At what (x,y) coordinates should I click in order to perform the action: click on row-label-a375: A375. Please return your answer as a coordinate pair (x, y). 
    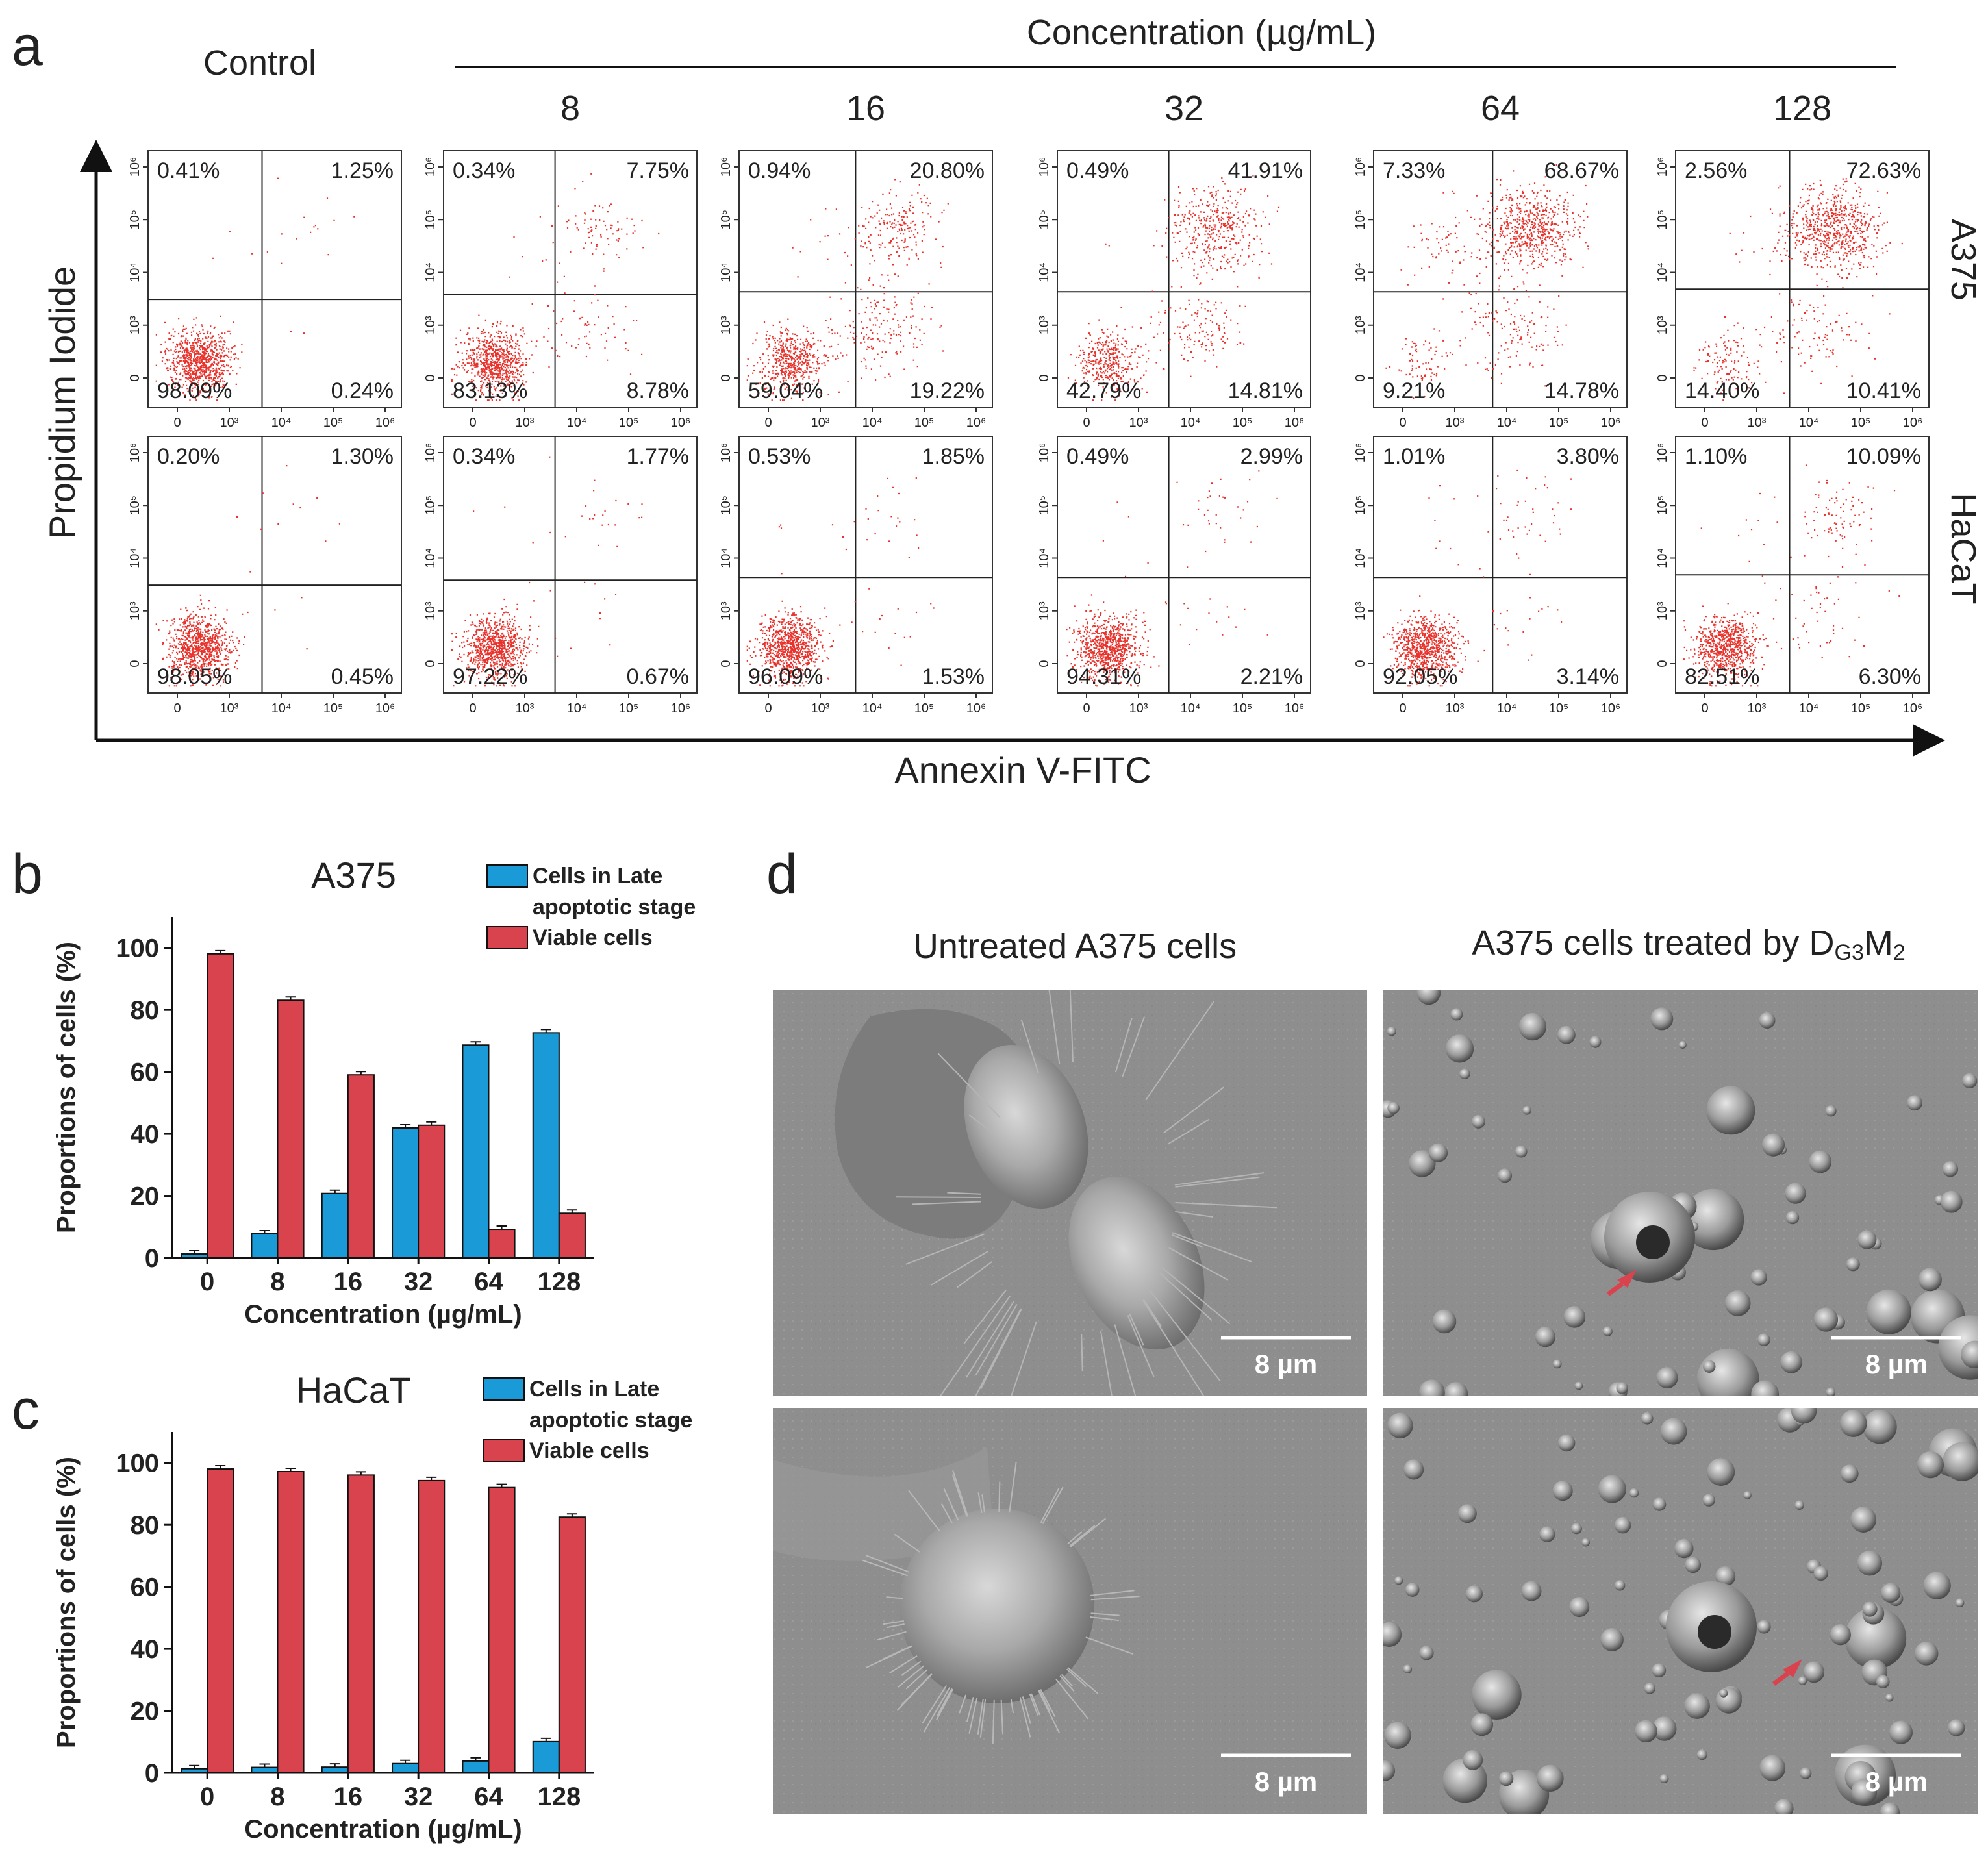
    Looking at the image, I should click on (1963, 260).